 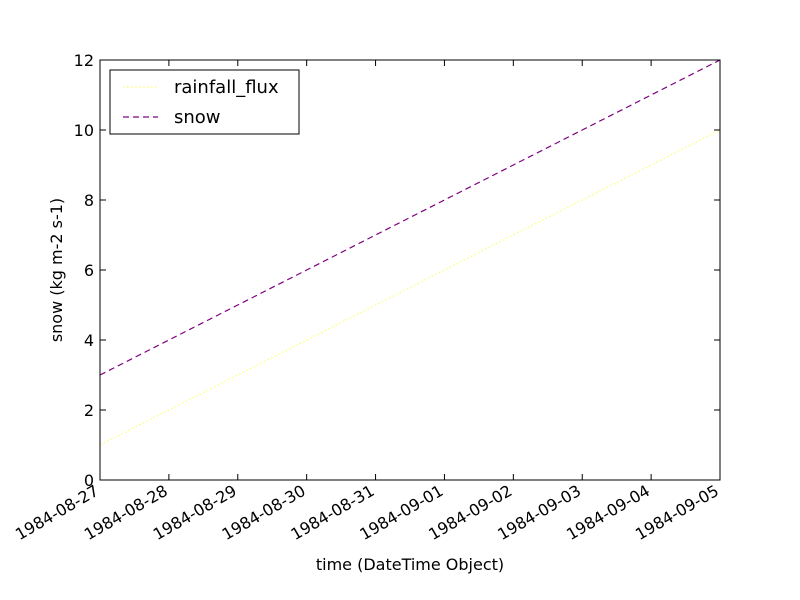 What do you see at coordinates (89, 270) in the screenshot?
I see `y-tick-label: 6` at bounding box center [89, 270].